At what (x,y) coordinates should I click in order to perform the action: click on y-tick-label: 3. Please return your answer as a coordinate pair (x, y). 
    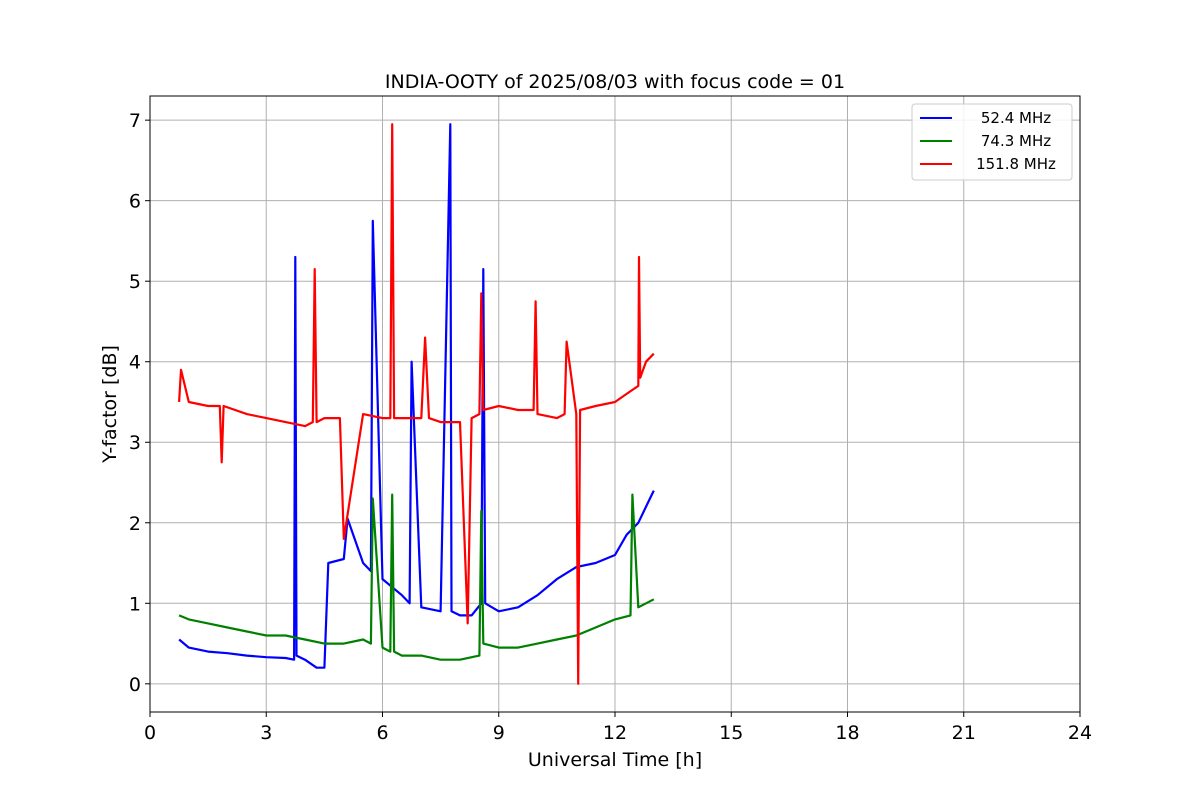
    Looking at the image, I should click on (135, 443).